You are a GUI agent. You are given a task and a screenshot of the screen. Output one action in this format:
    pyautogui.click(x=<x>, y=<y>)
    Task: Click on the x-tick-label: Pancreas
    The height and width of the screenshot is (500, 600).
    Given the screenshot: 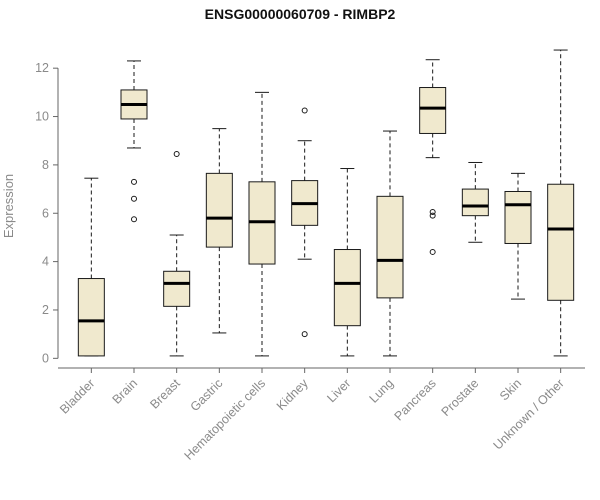 What is the action you would take?
    pyautogui.click(x=415, y=399)
    